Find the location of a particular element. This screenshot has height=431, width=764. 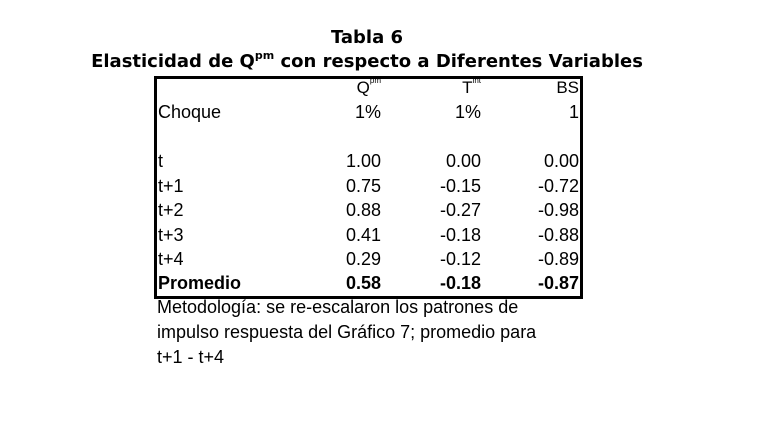

row-label: t+3 is located at coordinates (171, 235).